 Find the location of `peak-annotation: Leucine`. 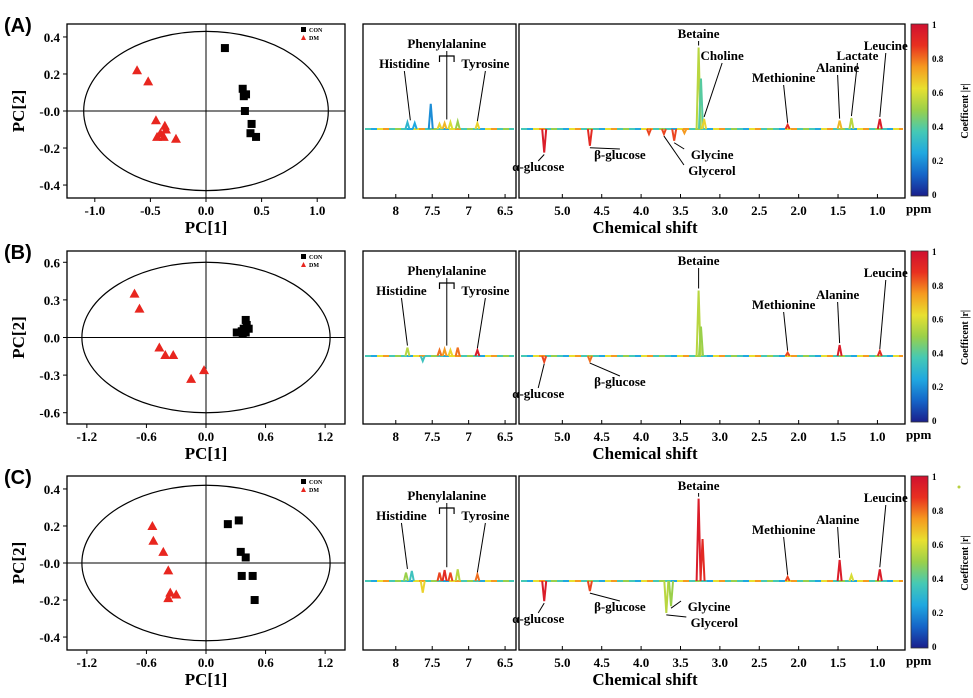

peak-annotation: Leucine is located at coordinates (886, 497).